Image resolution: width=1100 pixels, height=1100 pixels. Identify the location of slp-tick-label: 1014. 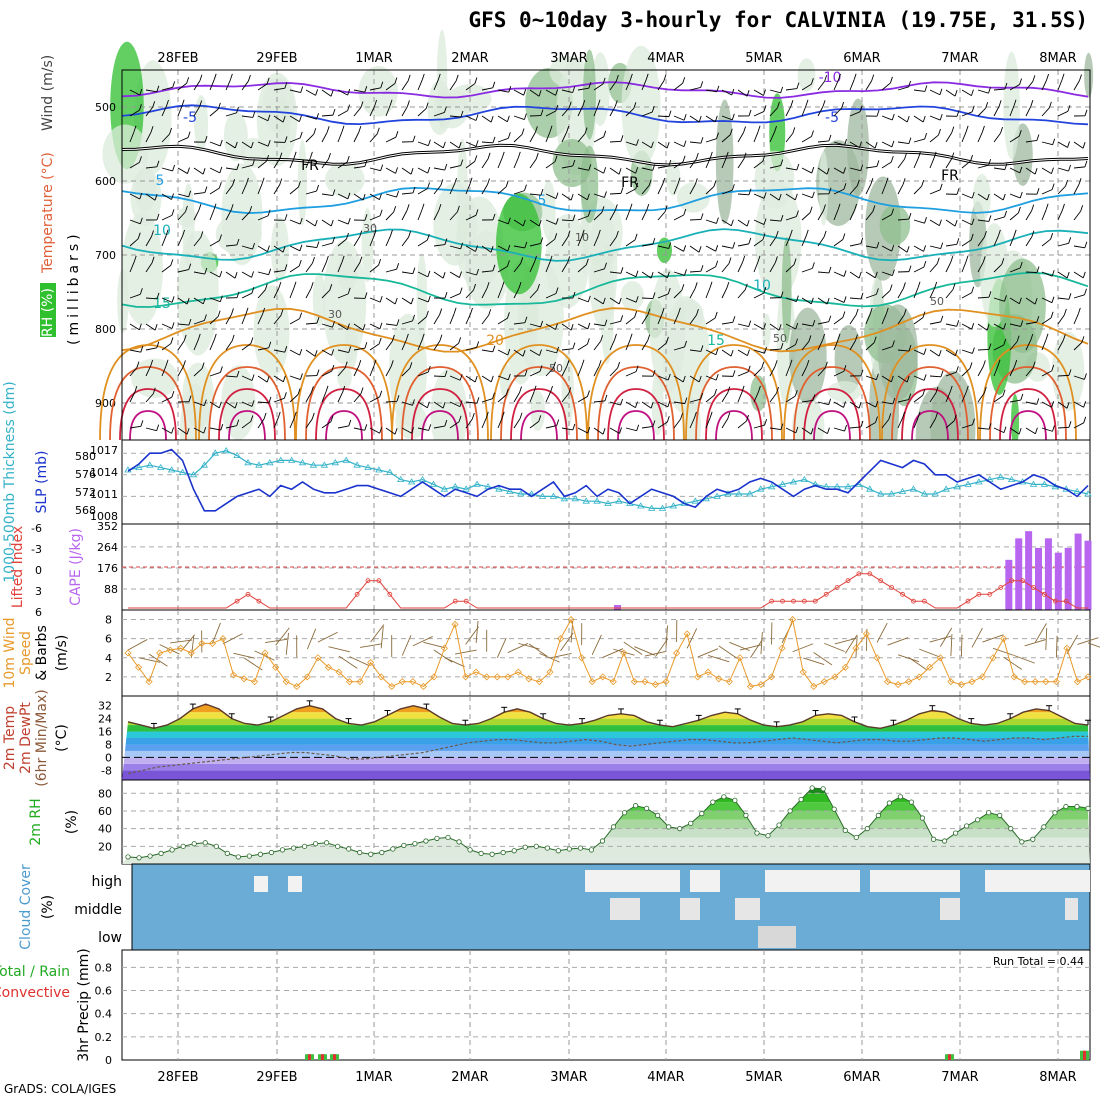
(104, 472).